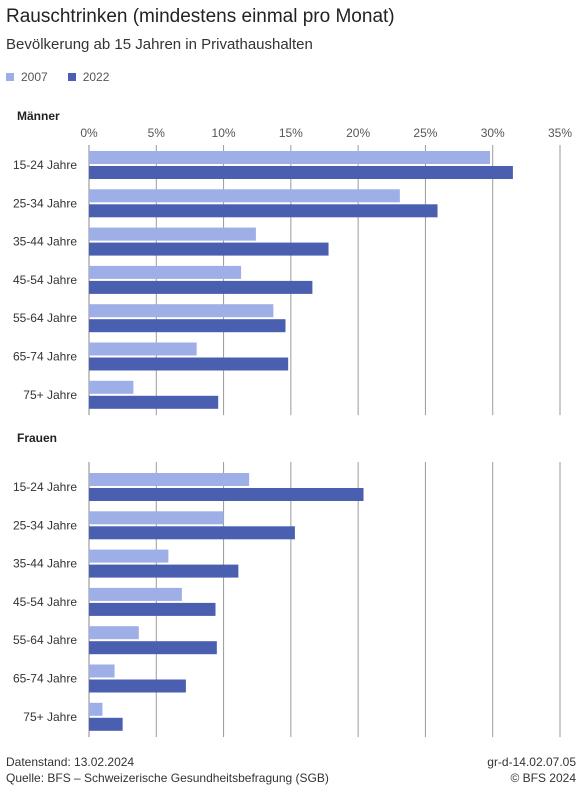  I want to click on x-tick-label-0: 0%, so click(89, 133).